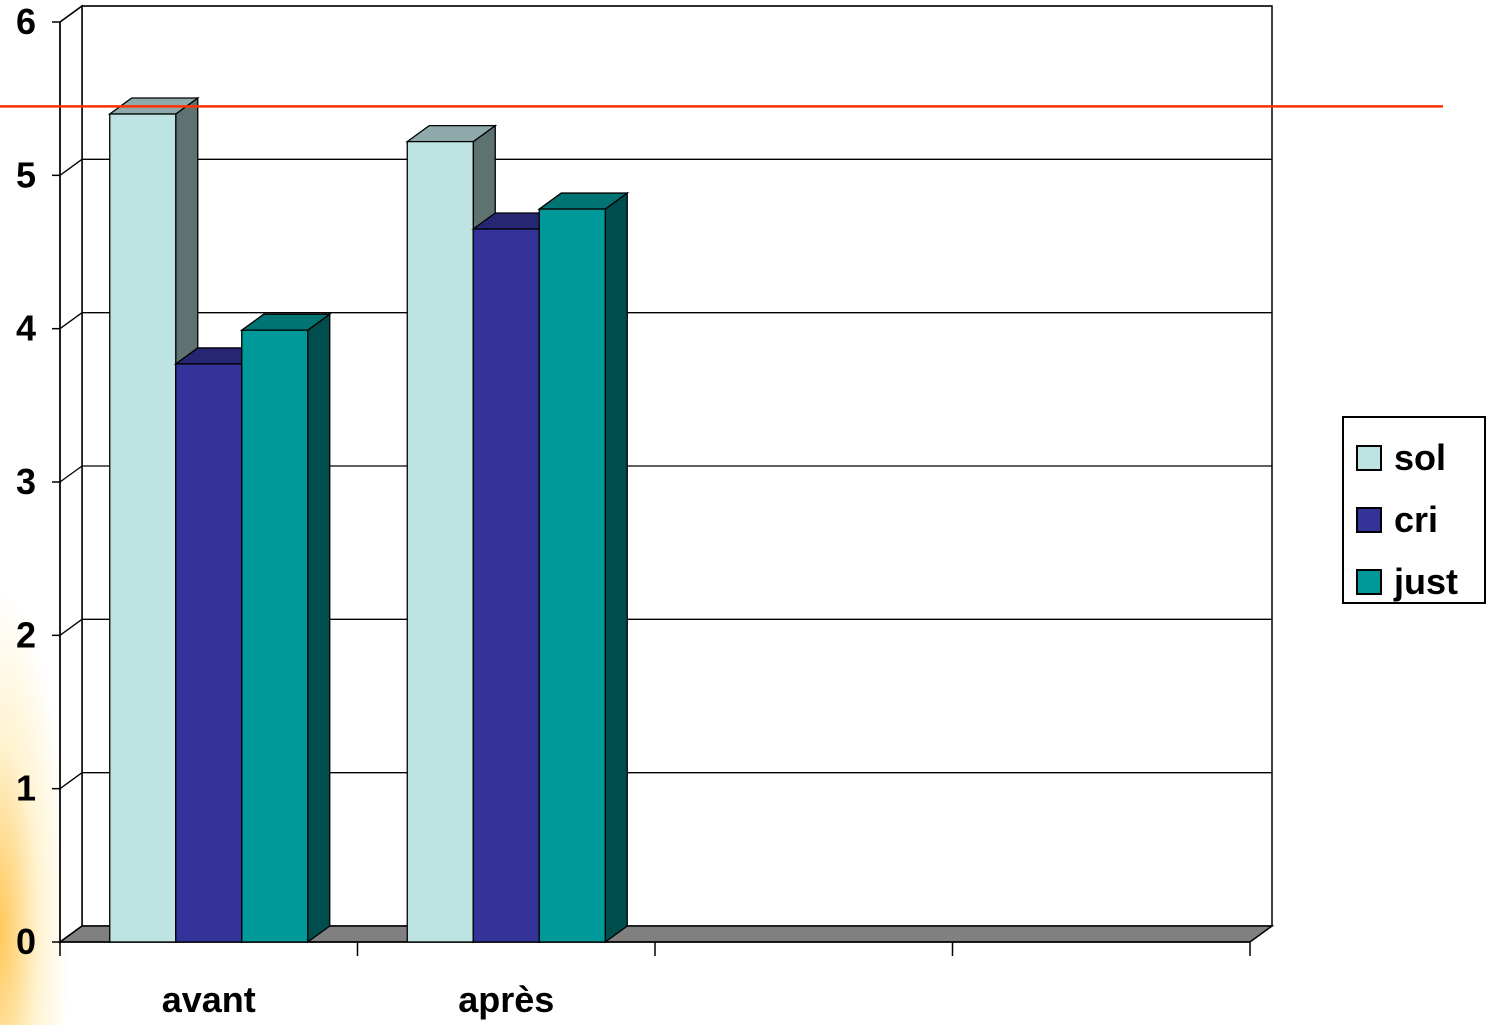 The width and height of the screenshot is (1491, 1025). Describe the element at coordinates (26, 328) in the screenshot. I see `y-tick-label-4: 4` at that location.